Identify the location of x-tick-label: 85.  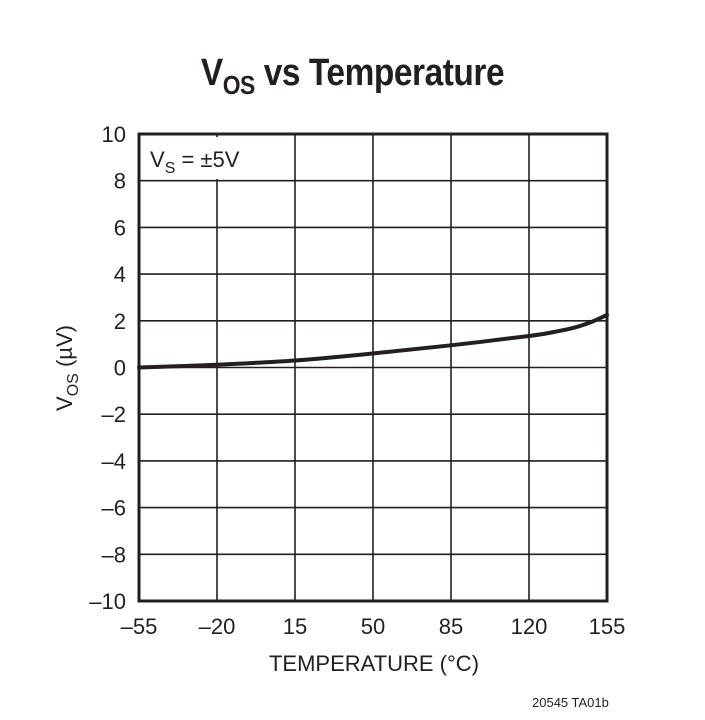
(451, 626).